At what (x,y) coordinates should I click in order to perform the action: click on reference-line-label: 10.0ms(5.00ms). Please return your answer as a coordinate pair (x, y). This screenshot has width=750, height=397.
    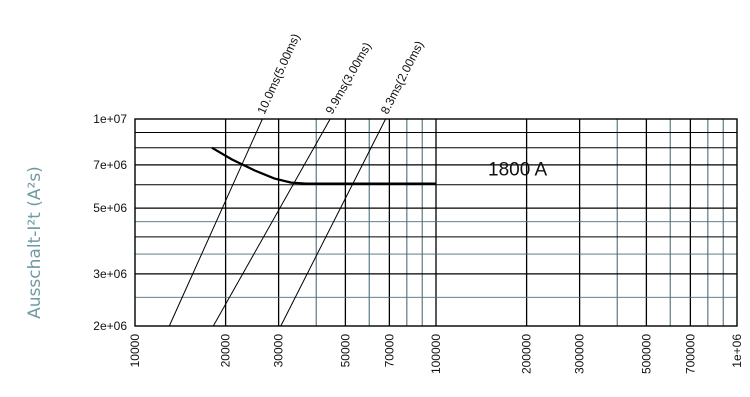
    Looking at the image, I should click on (278, 73).